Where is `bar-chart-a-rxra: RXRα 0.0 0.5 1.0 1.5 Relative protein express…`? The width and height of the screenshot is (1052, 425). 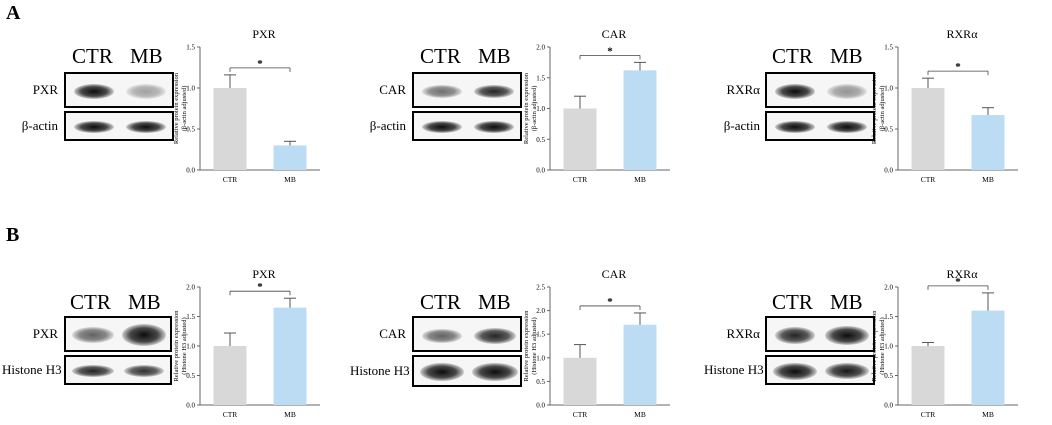 bar-chart-a-rxra: RXRα 0.0 0.5 1.0 1.5 Relative protein express… is located at coordinates (944, 105).